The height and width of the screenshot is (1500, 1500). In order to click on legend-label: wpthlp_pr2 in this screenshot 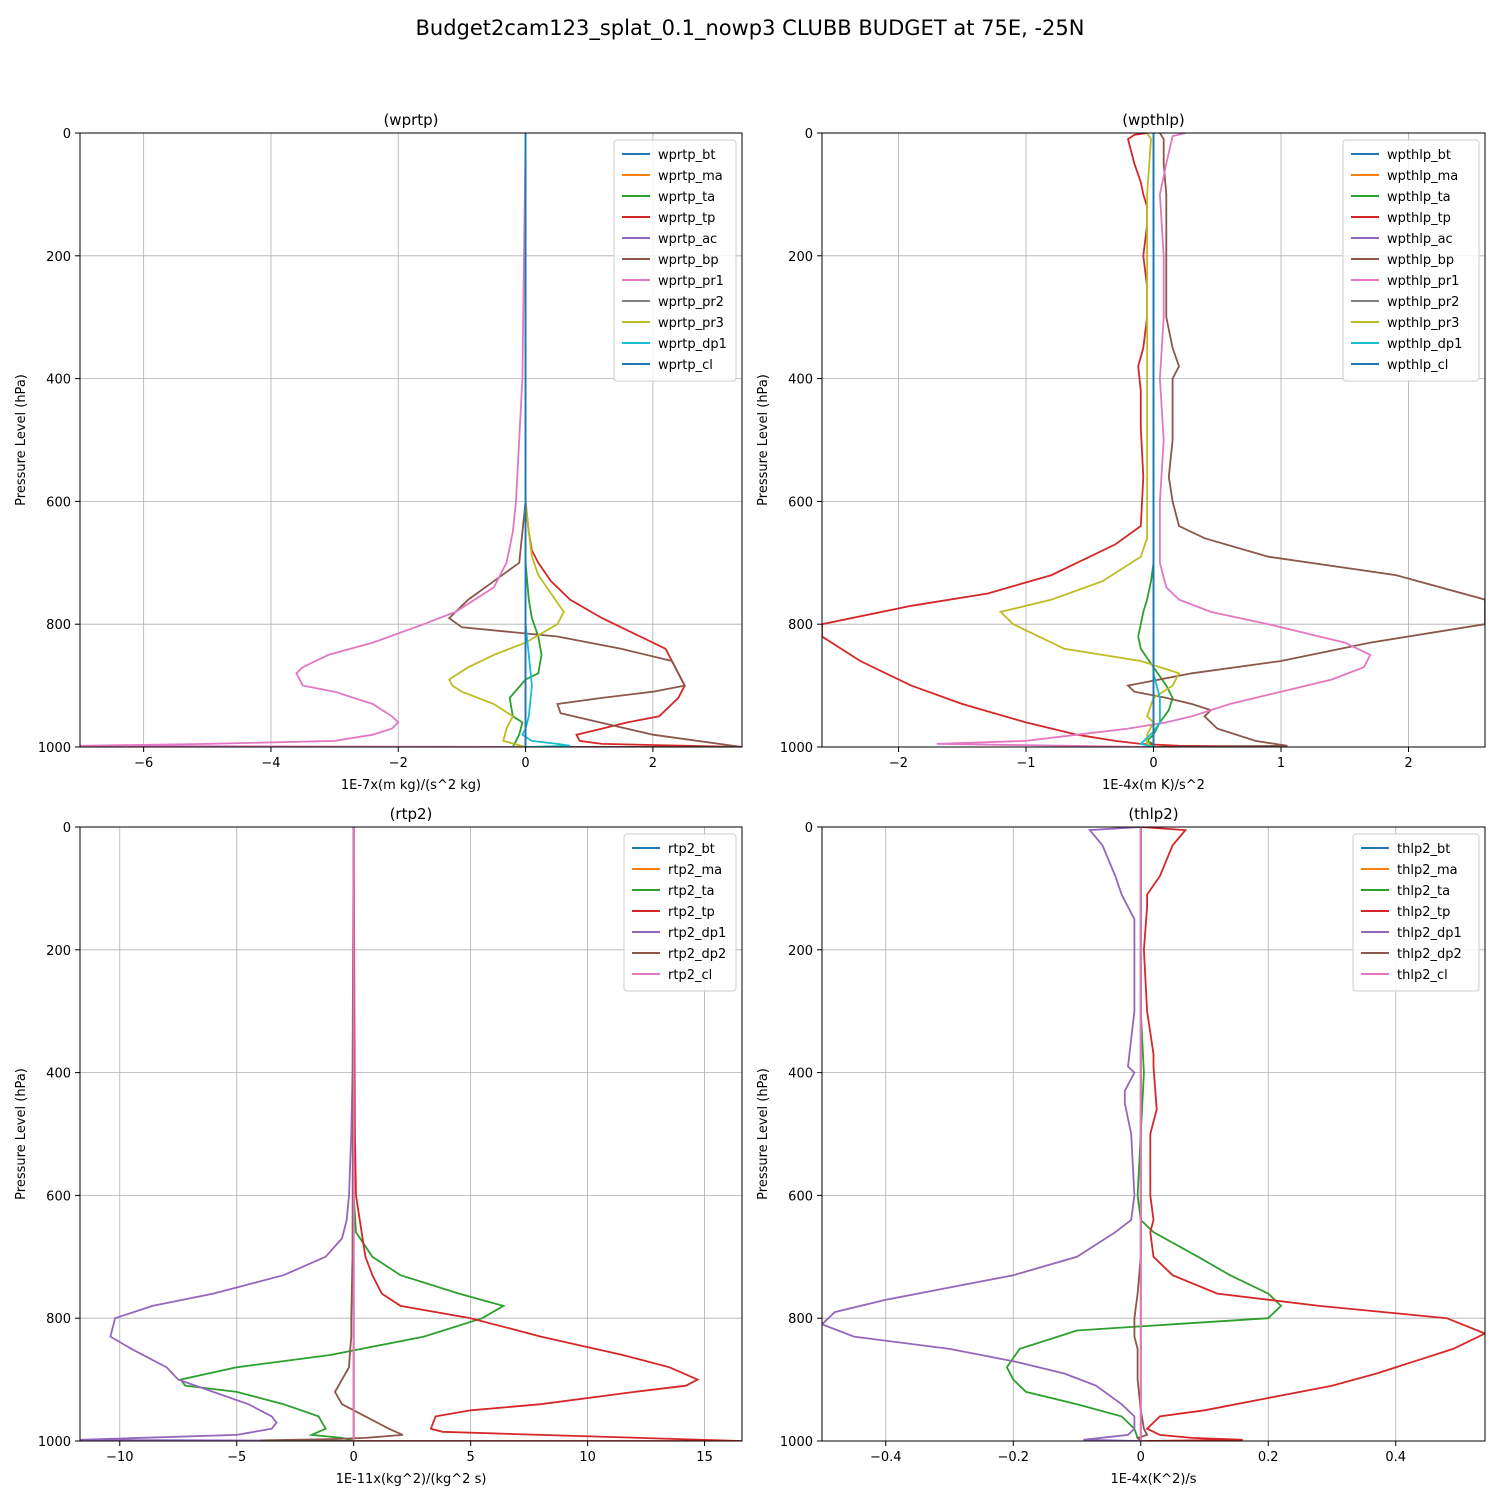, I will do `click(1423, 302)`.